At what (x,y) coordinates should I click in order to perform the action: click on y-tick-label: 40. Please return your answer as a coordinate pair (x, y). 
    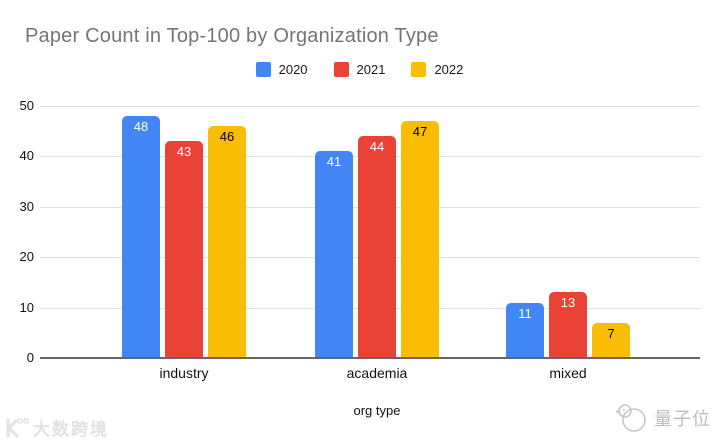
    Looking at the image, I should click on (26, 156).